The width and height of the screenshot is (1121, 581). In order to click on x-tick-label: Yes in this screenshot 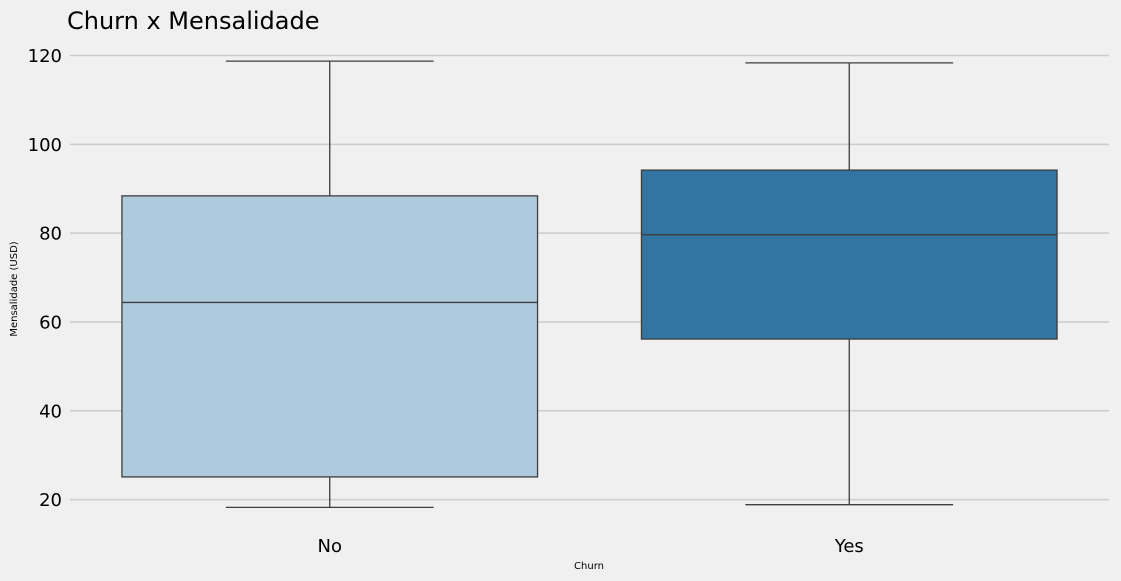, I will do `click(849, 546)`.